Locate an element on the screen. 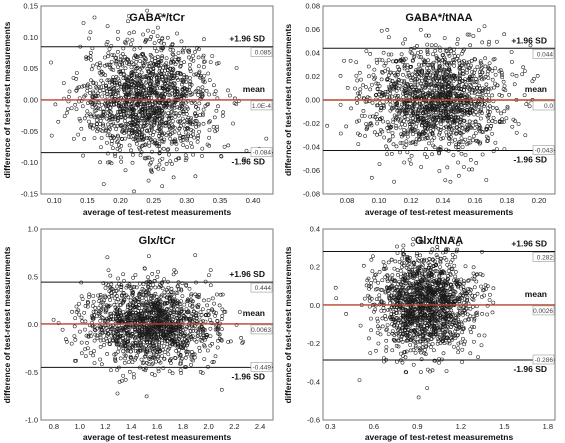  y-tick-label: 0.15 is located at coordinates (30, 6).